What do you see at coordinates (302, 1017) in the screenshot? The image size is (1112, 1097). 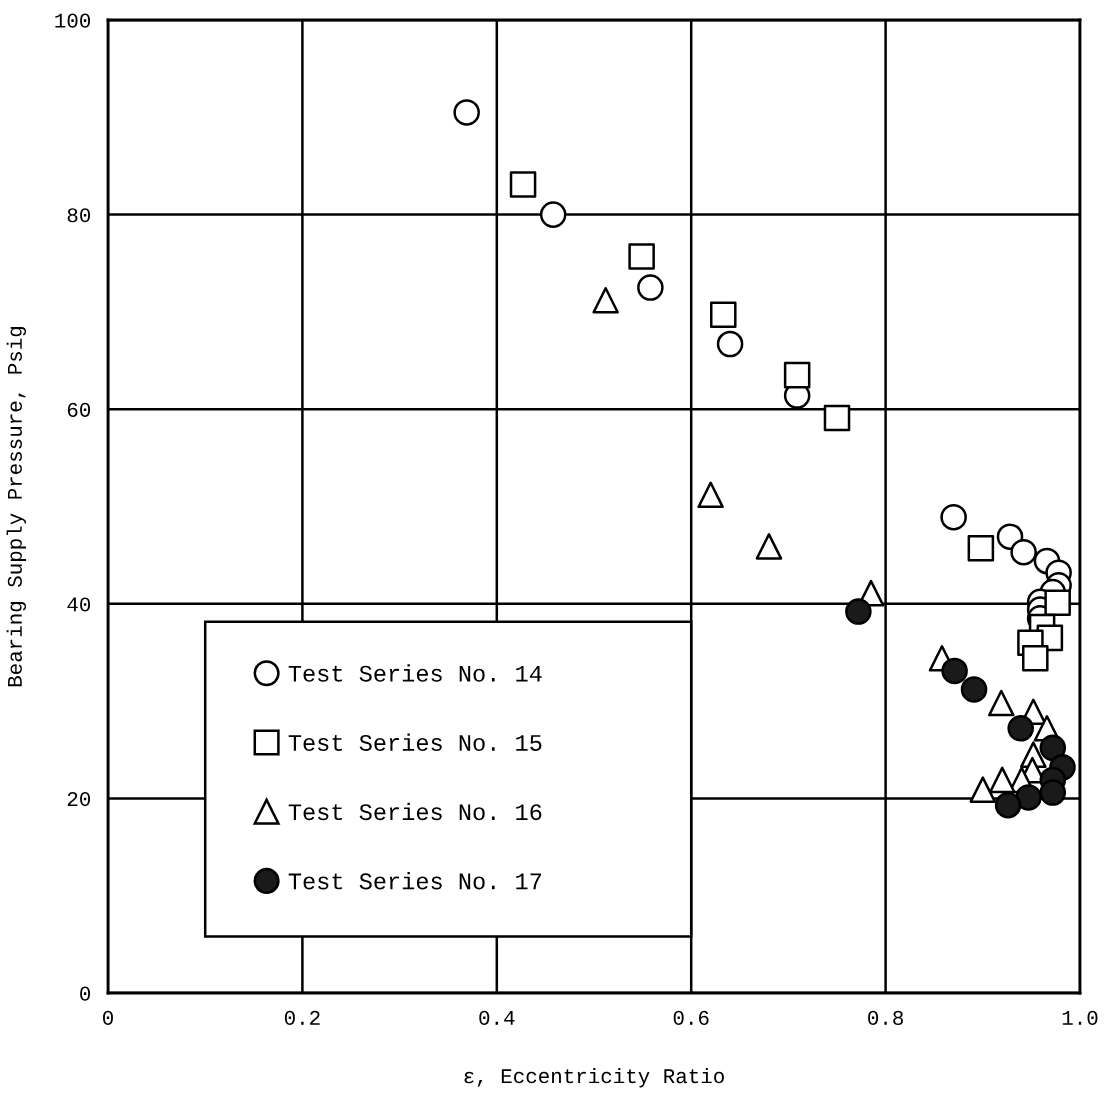 I see `x-tick-label: 0.2` at bounding box center [302, 1017].